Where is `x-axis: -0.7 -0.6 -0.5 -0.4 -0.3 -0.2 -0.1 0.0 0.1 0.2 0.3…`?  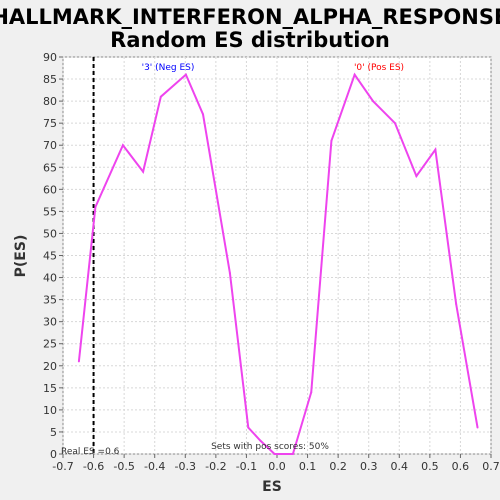 x-axis: -0.7 -0.6 -0.5 -0.4 -0.3 -0.2 -0.1 0.0 0.1 0.2 0.3… is located at coordinates (276, 463).